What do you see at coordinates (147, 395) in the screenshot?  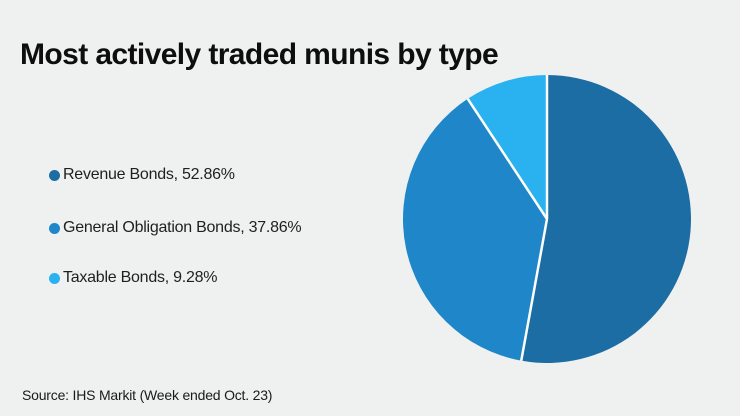 I see `source-note: Source: IHS Markit (Week ended Oct. 23)` at bounding box center [147, 395].